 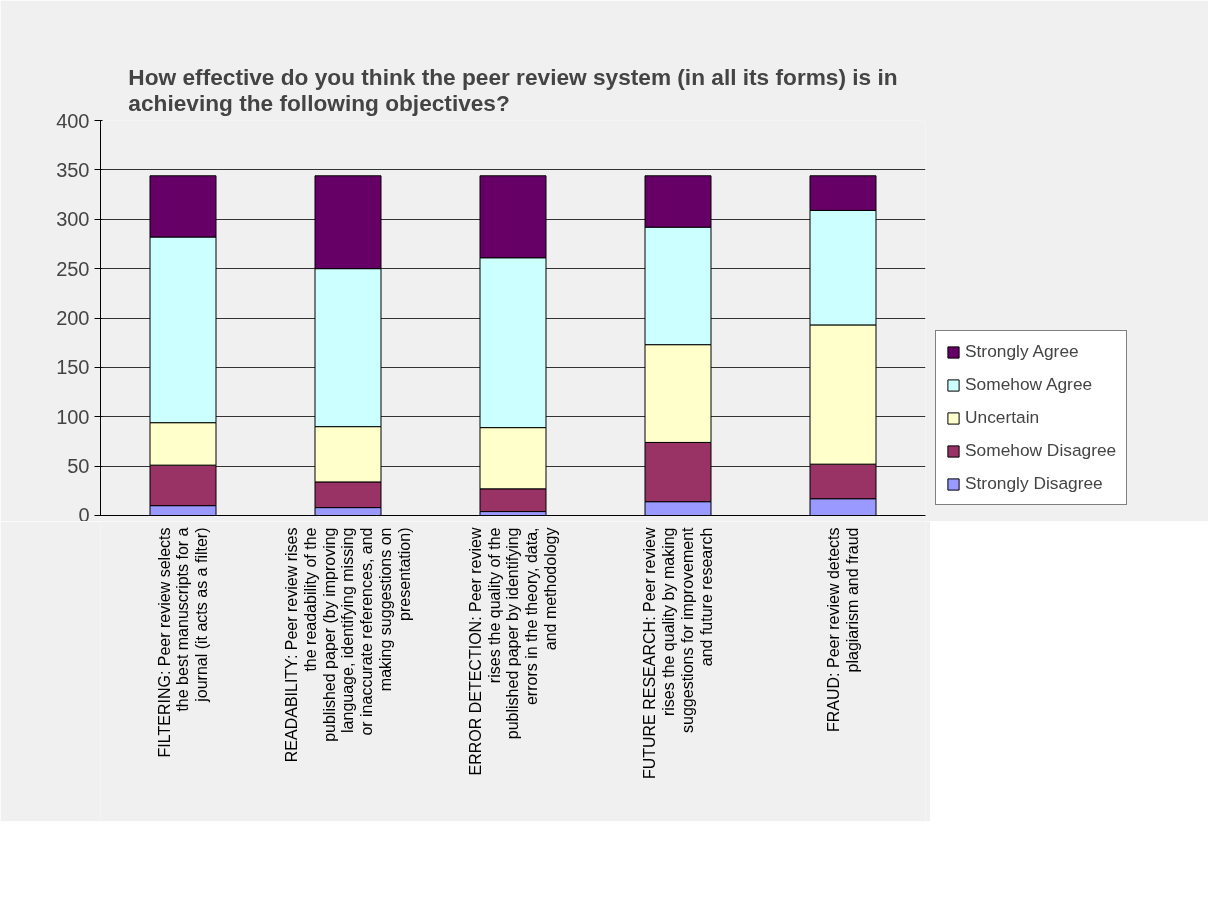 I want to click on y-tick-label: 350, so click(x=73, y=169).